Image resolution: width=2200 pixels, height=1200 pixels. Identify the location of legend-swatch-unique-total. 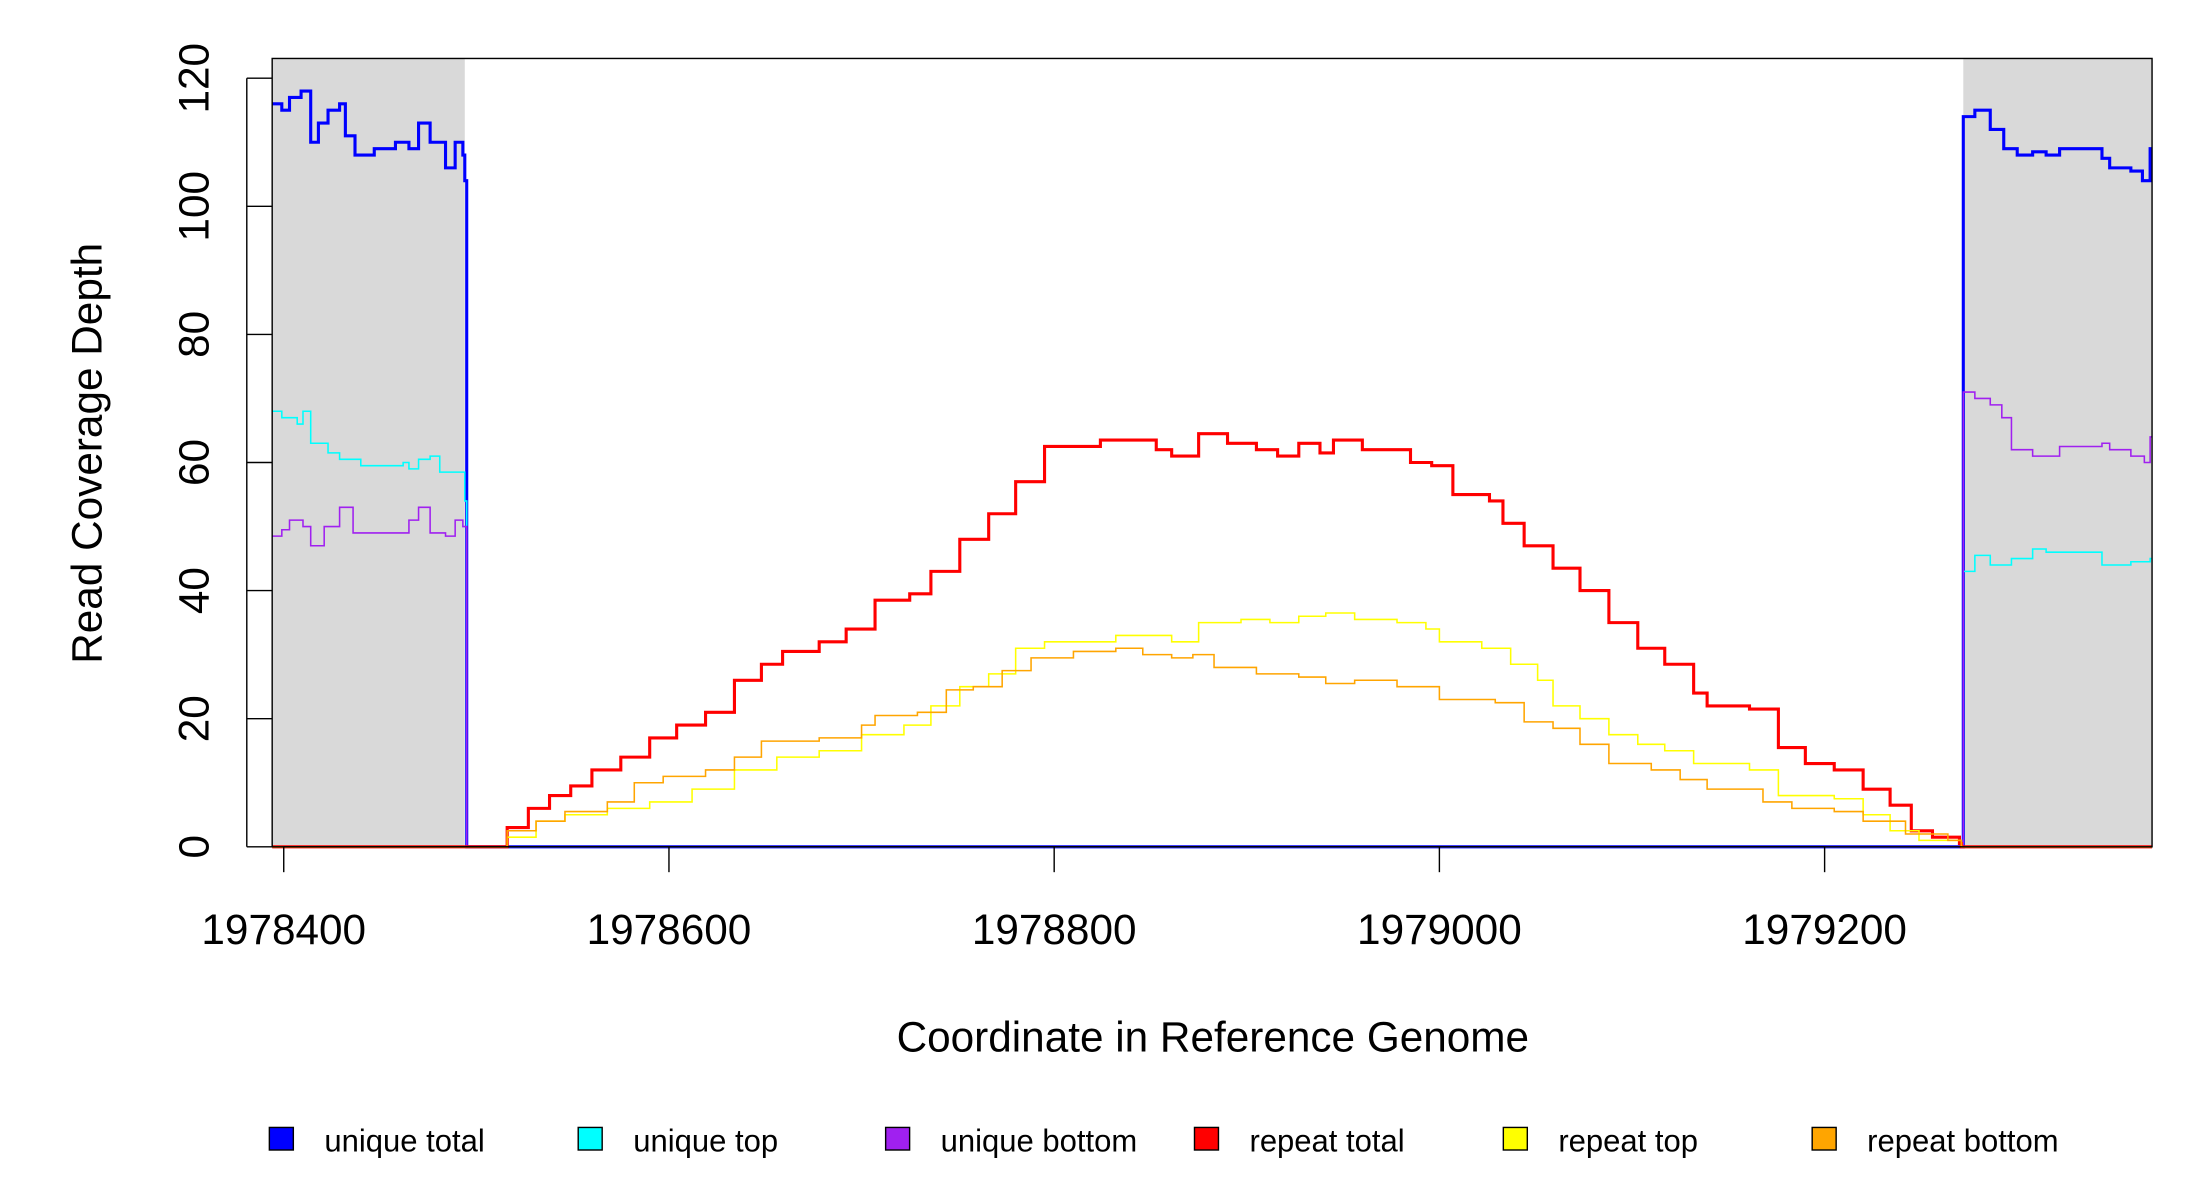
(281, 1138).